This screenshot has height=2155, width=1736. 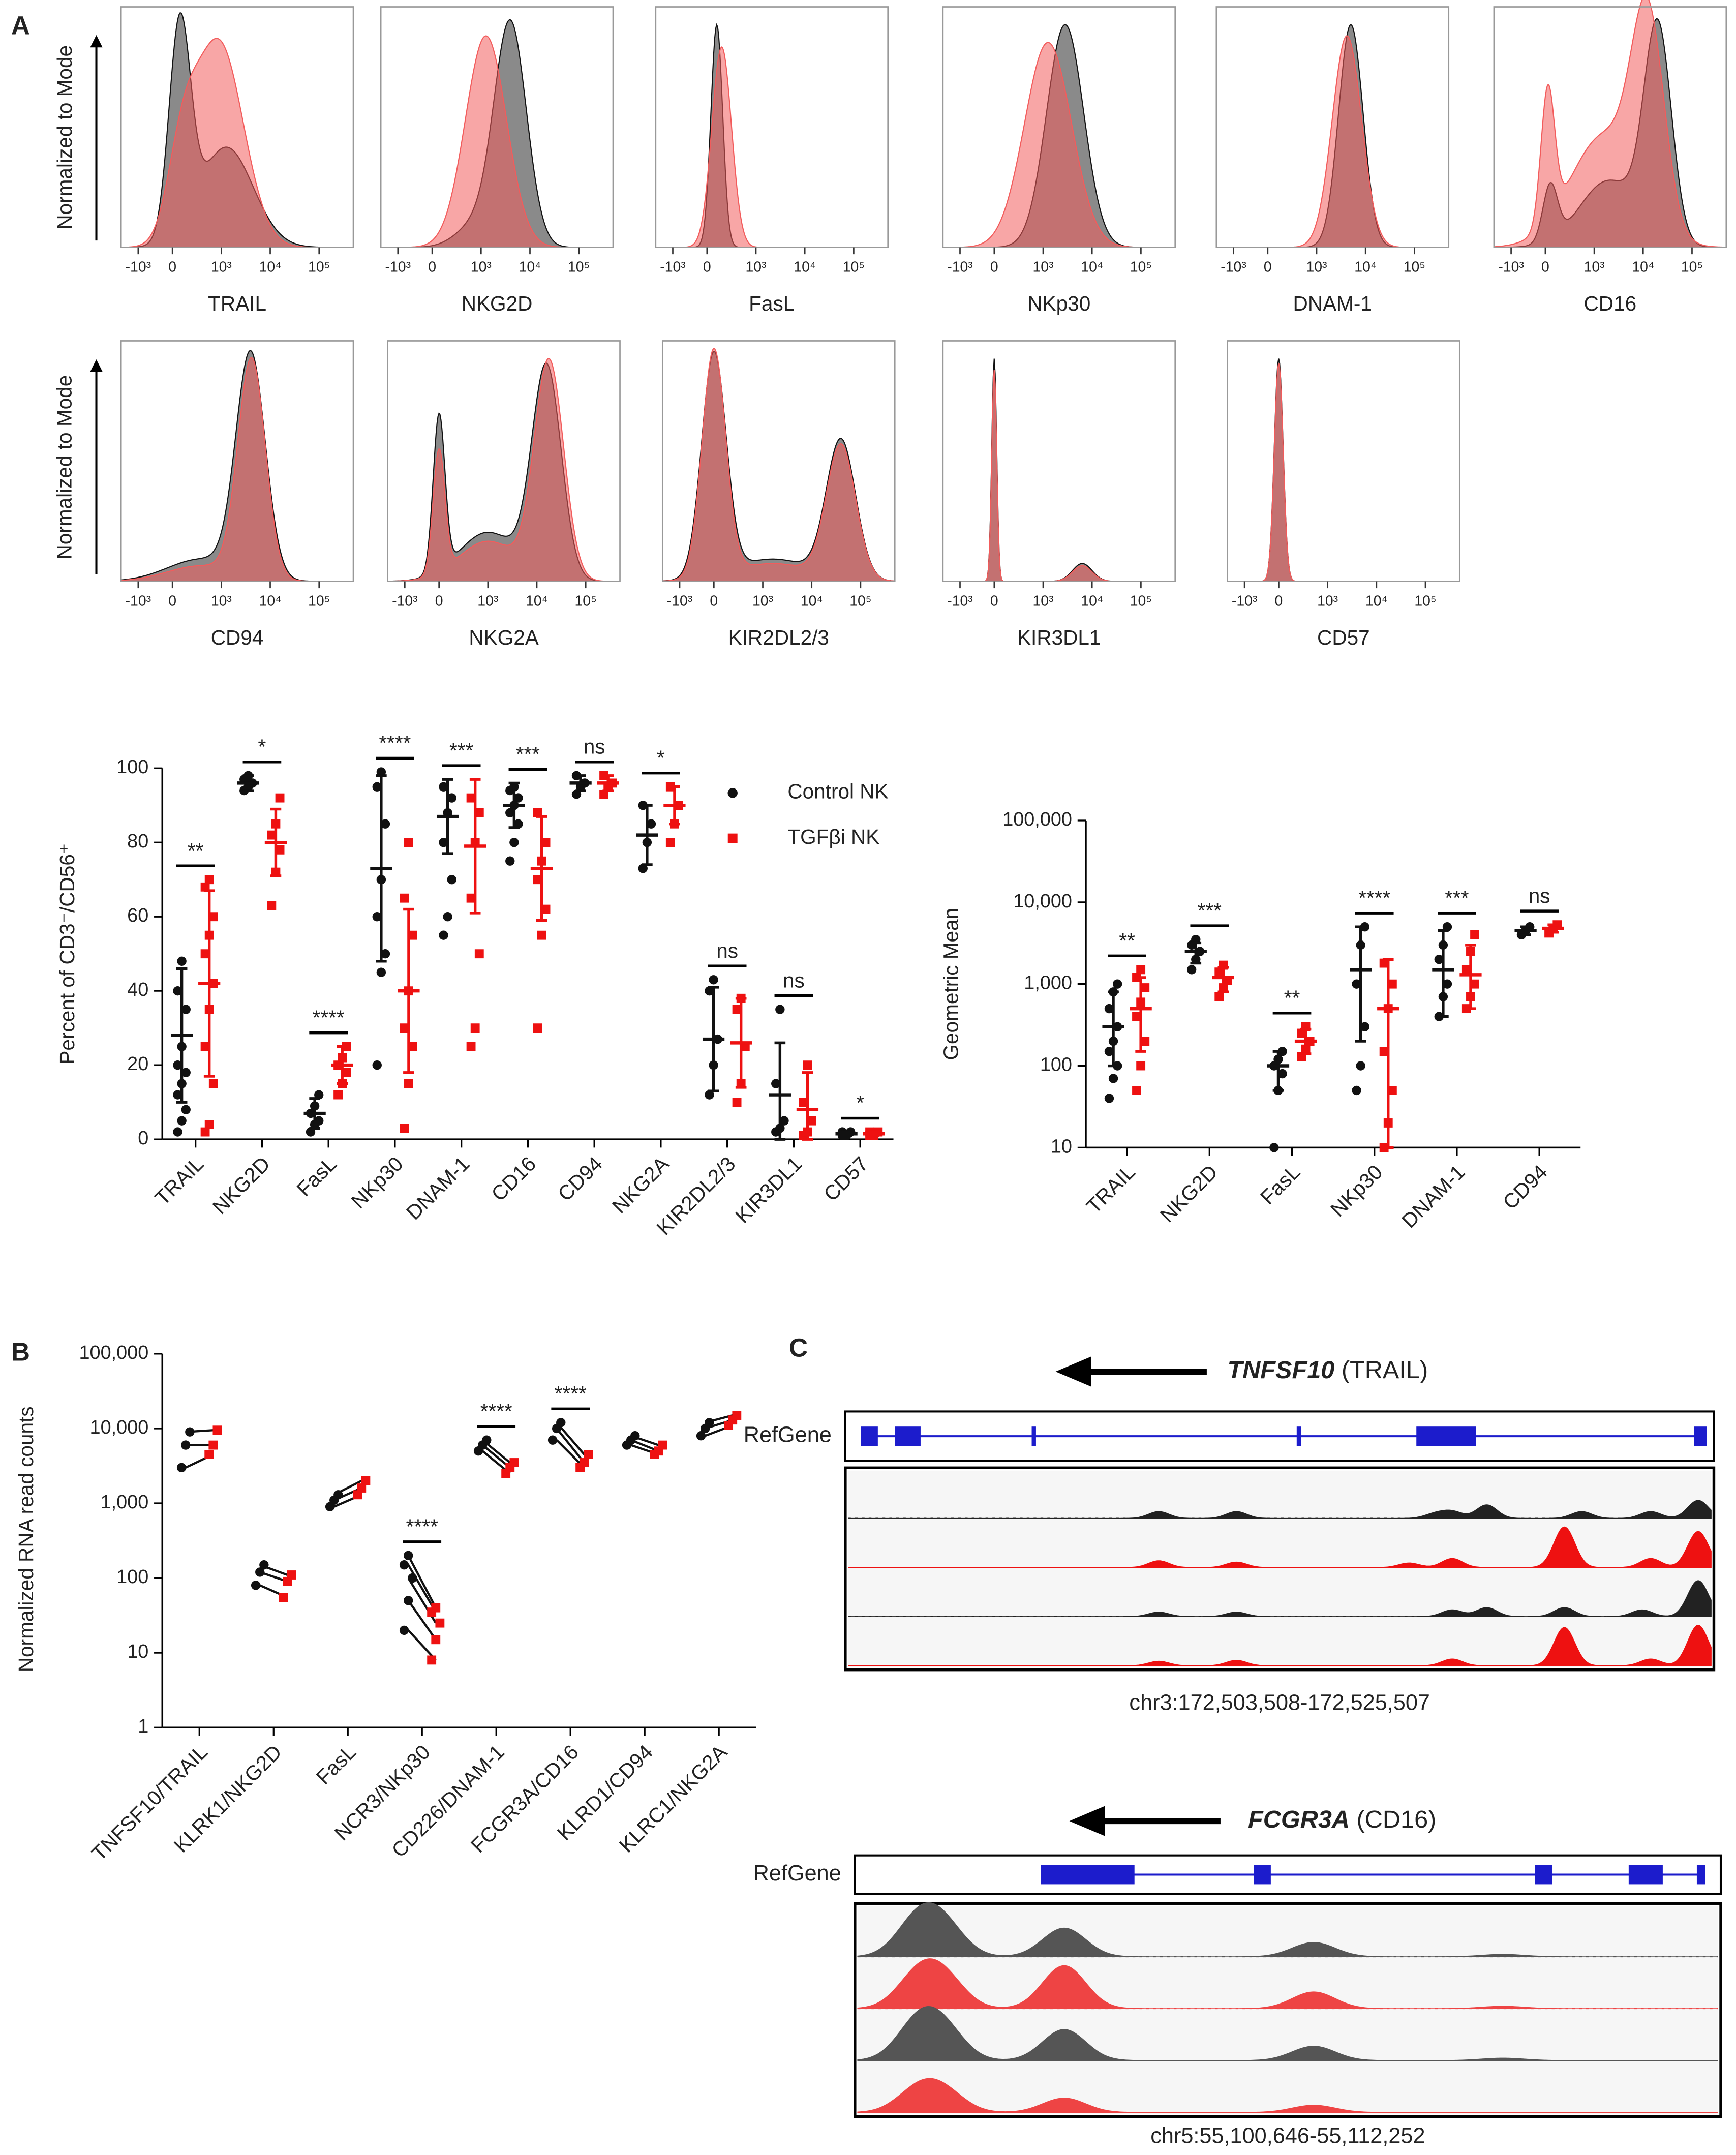 What do you see at coordinates (778, 637) in the screenshot?
I see `marker-name: KIR2DL2/3` at bounding box center [778, 637].